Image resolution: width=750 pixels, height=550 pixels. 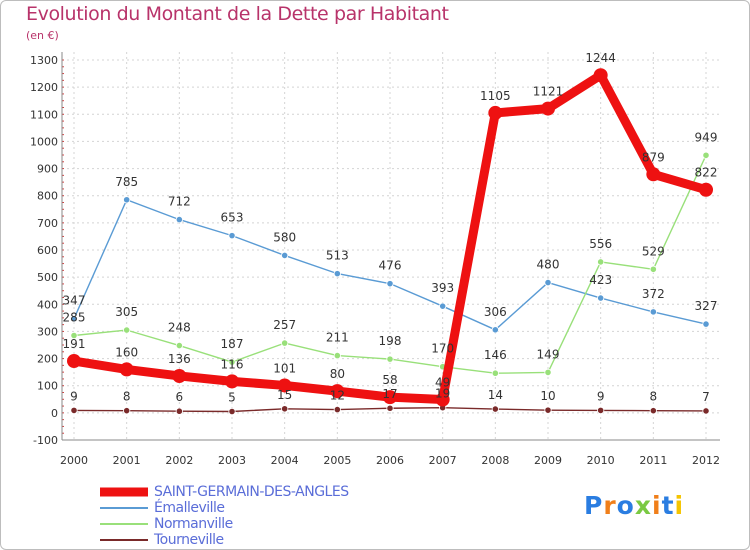 I want to click on data-label: 58, so click(x=389, y=380).